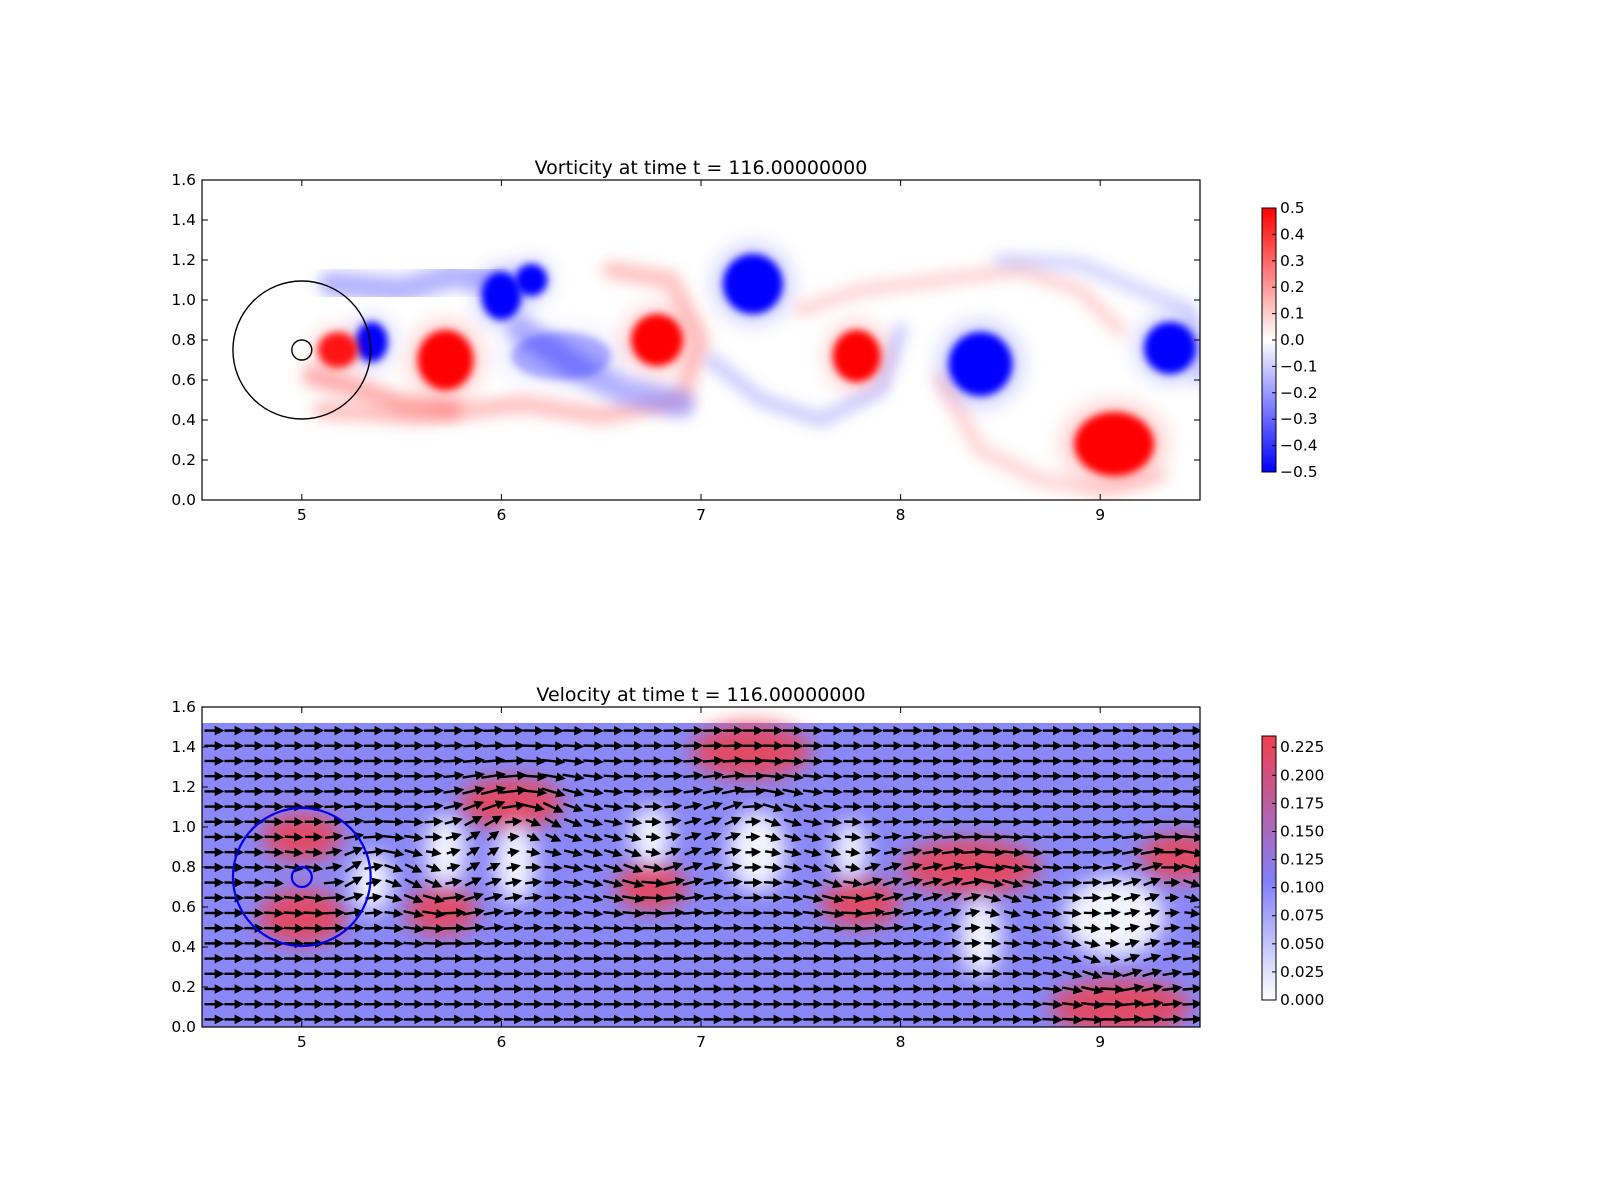  Describe the element at coordinates (1269, 868) in the screenshot. I see `velocity-colorbar` at that location.